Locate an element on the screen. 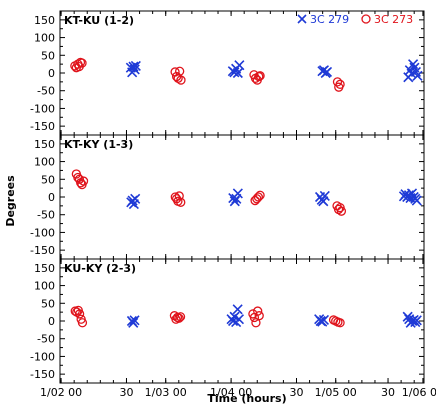  legend-entry: 3C 273 is located at coordinates (387, 19).